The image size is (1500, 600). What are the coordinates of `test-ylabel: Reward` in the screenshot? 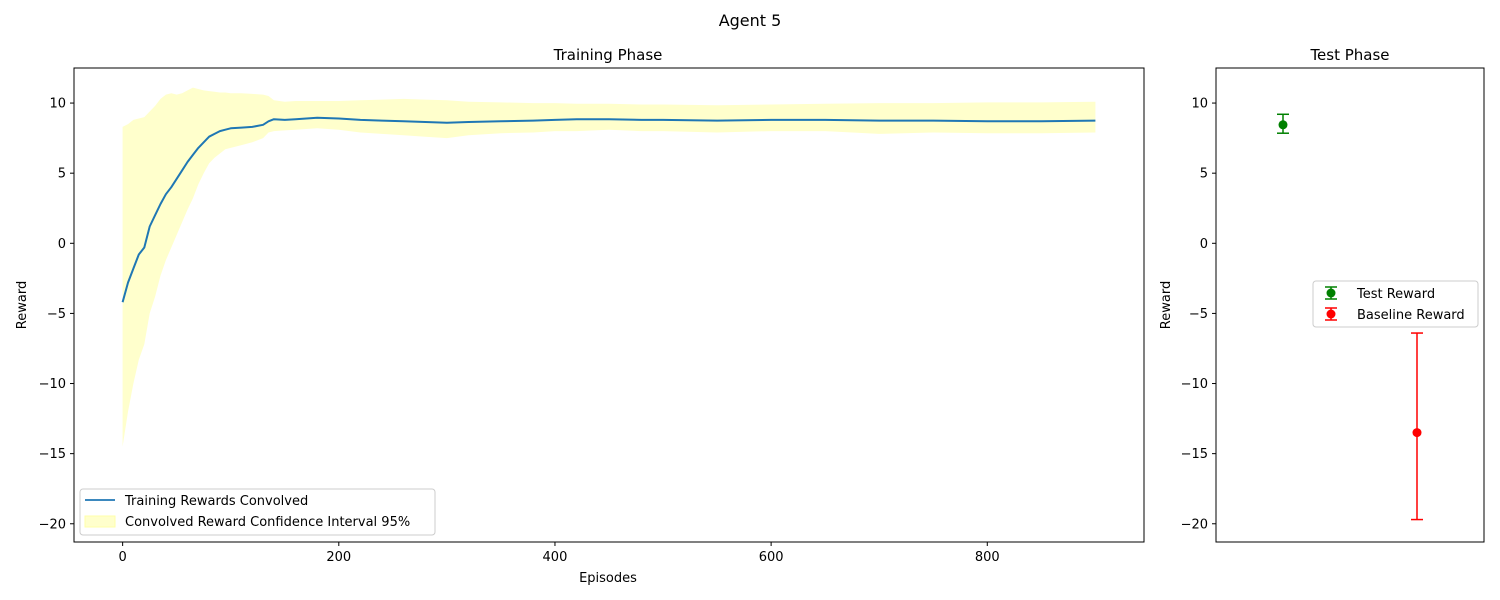 It's located at (1166, 305).